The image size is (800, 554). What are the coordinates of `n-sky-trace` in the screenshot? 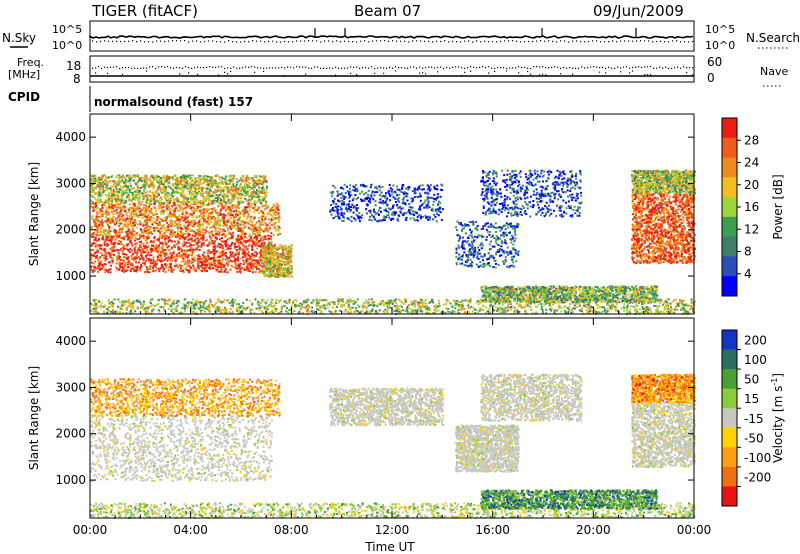 It's located at (391, 37).